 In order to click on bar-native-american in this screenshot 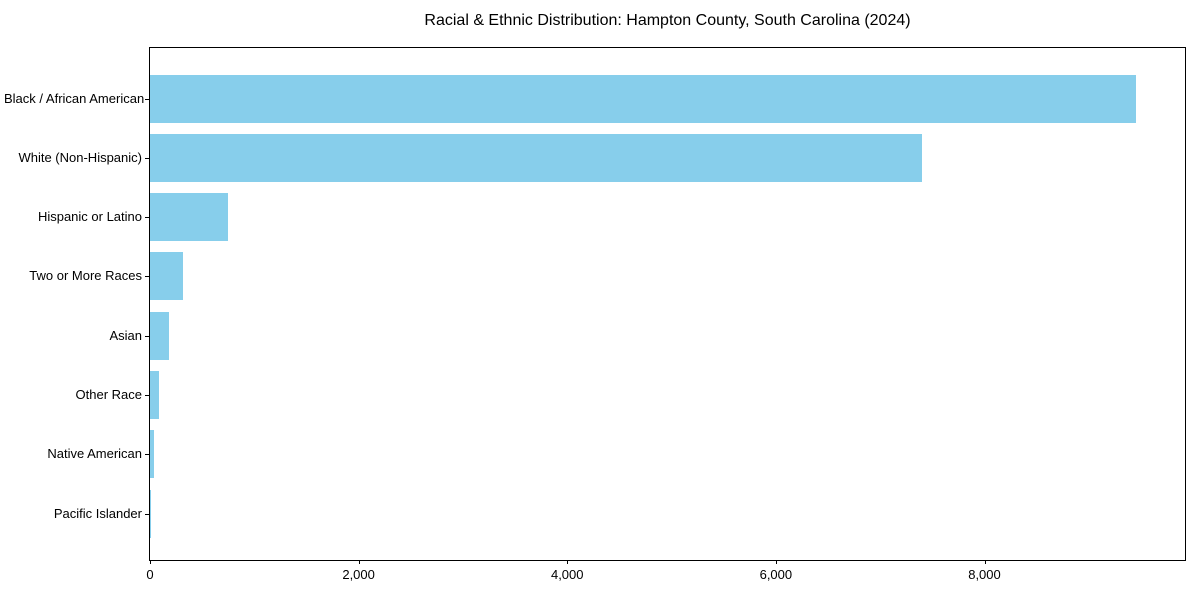, I will do `click(152, 454)`.